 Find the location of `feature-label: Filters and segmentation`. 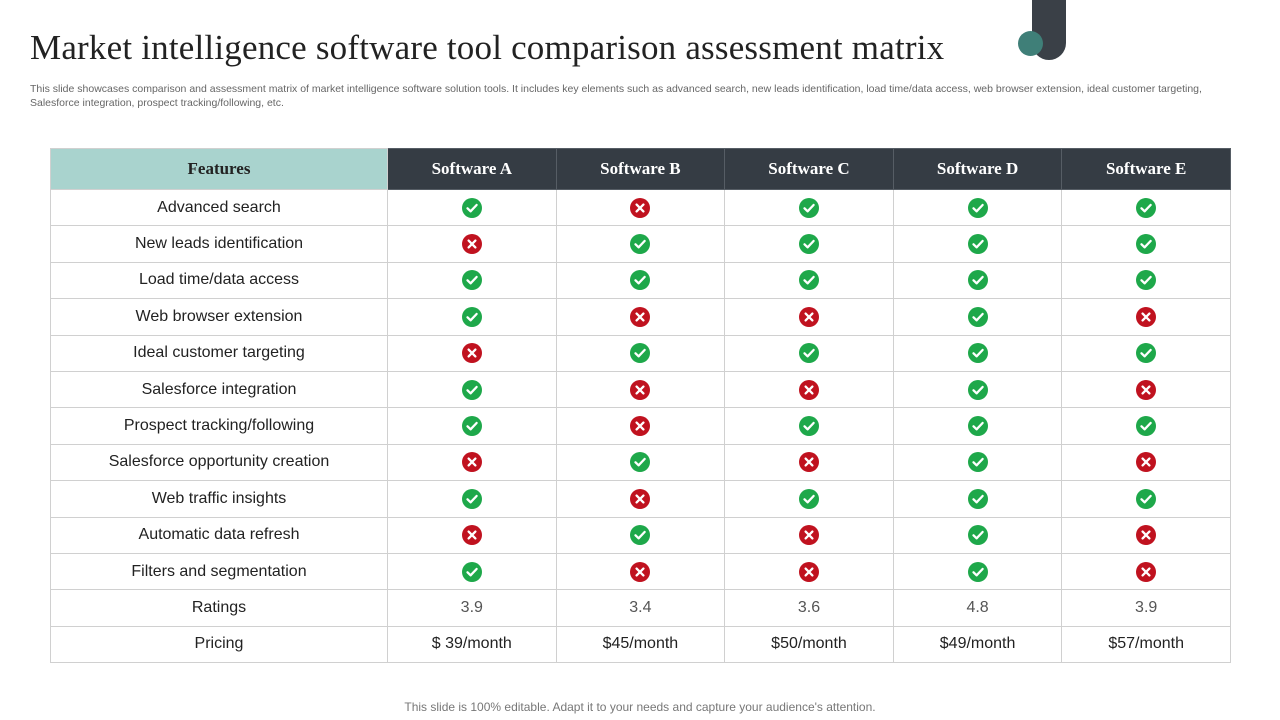

feature-label: Filters and segmentation is located at coordinates (219, 571).